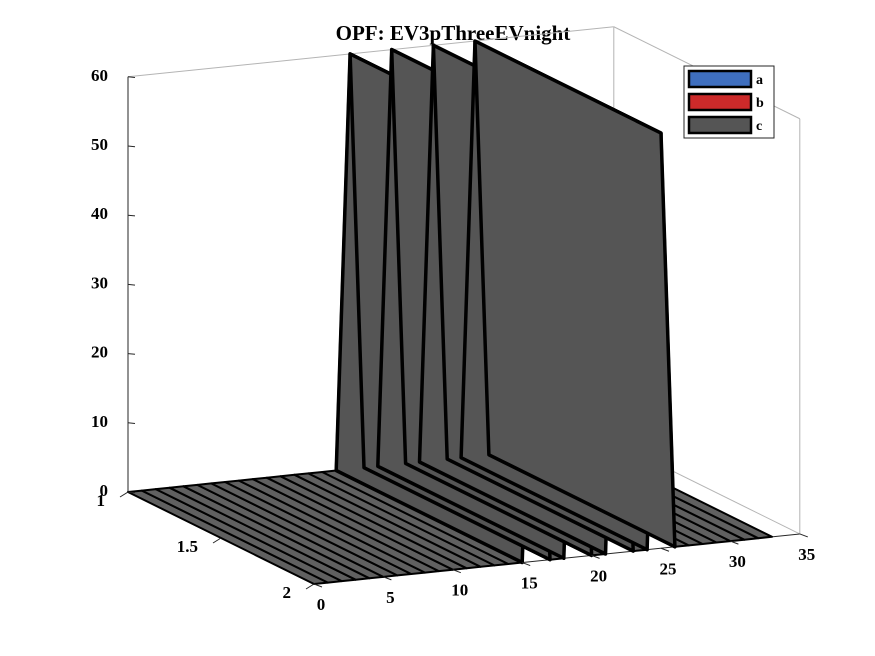 The image size is (875, 656). What do you see at coordinates (104, 490) in the screenshot?
I see `z-tick-label: 0` at bounding box center [104, 490].